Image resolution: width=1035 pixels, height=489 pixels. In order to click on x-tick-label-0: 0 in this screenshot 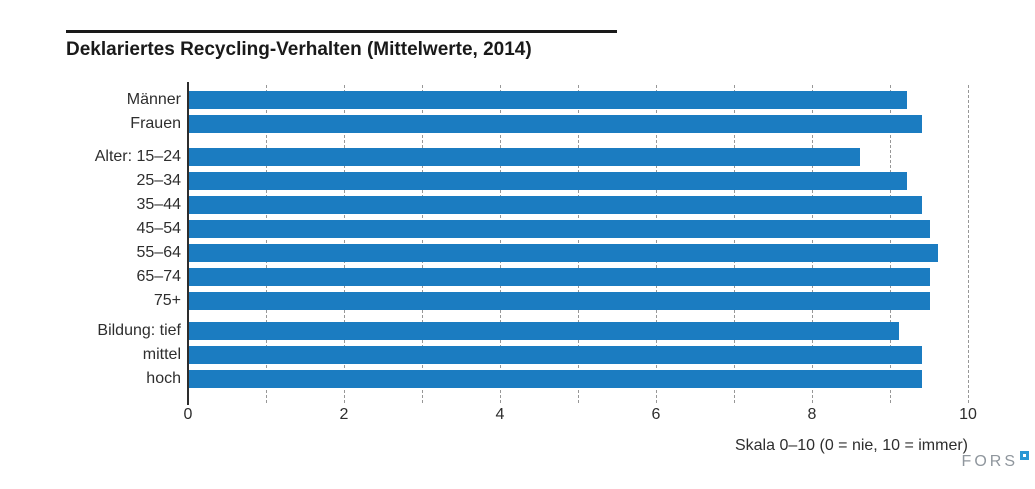, I will do `click(188, 414)`.